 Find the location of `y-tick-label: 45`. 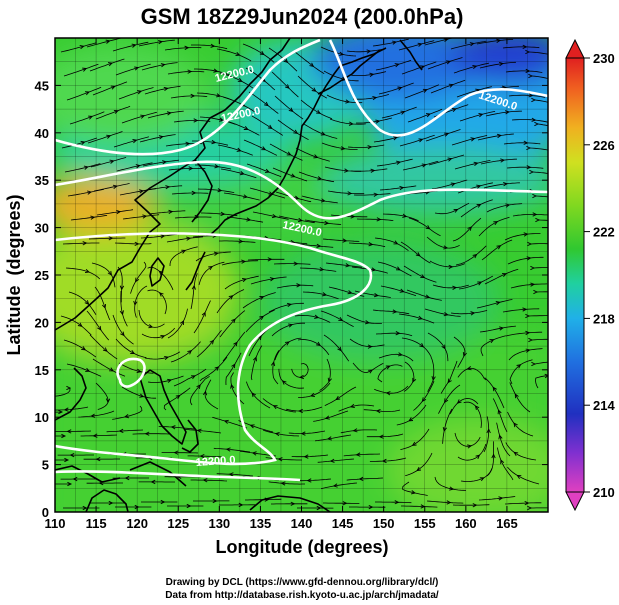

y-tick-label: 45 is located at coordinates (42, 85).